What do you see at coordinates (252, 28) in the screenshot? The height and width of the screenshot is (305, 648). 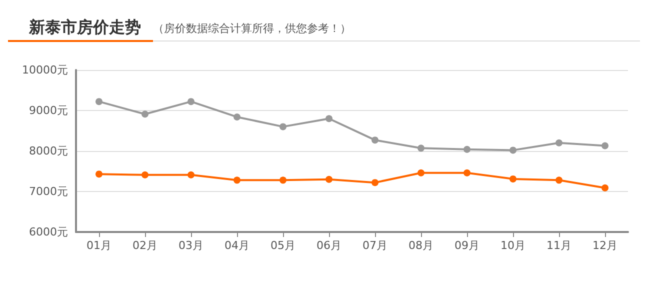 I see `chart-subtitle: （房价数据综合计算所得，供您参考！）` at bounding box center [252, 28].